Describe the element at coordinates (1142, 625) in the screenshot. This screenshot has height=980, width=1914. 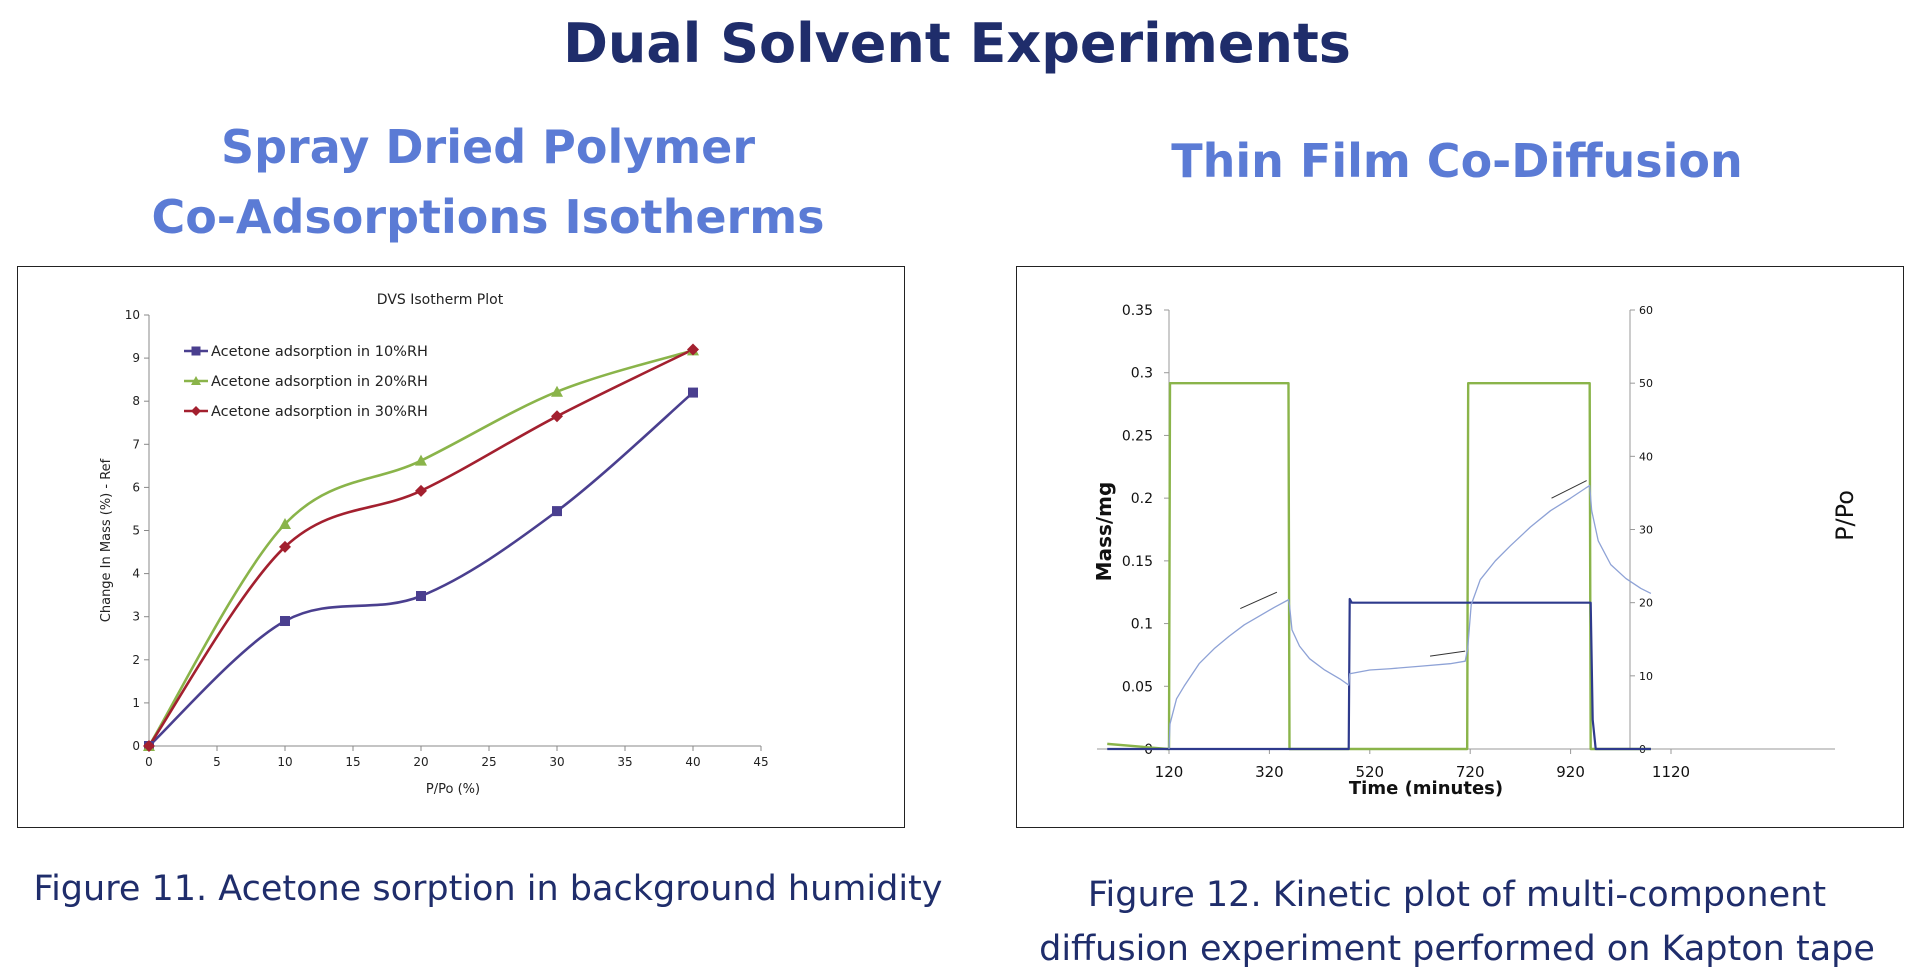
I see `left-y-tick-label: 0.1` at that location.